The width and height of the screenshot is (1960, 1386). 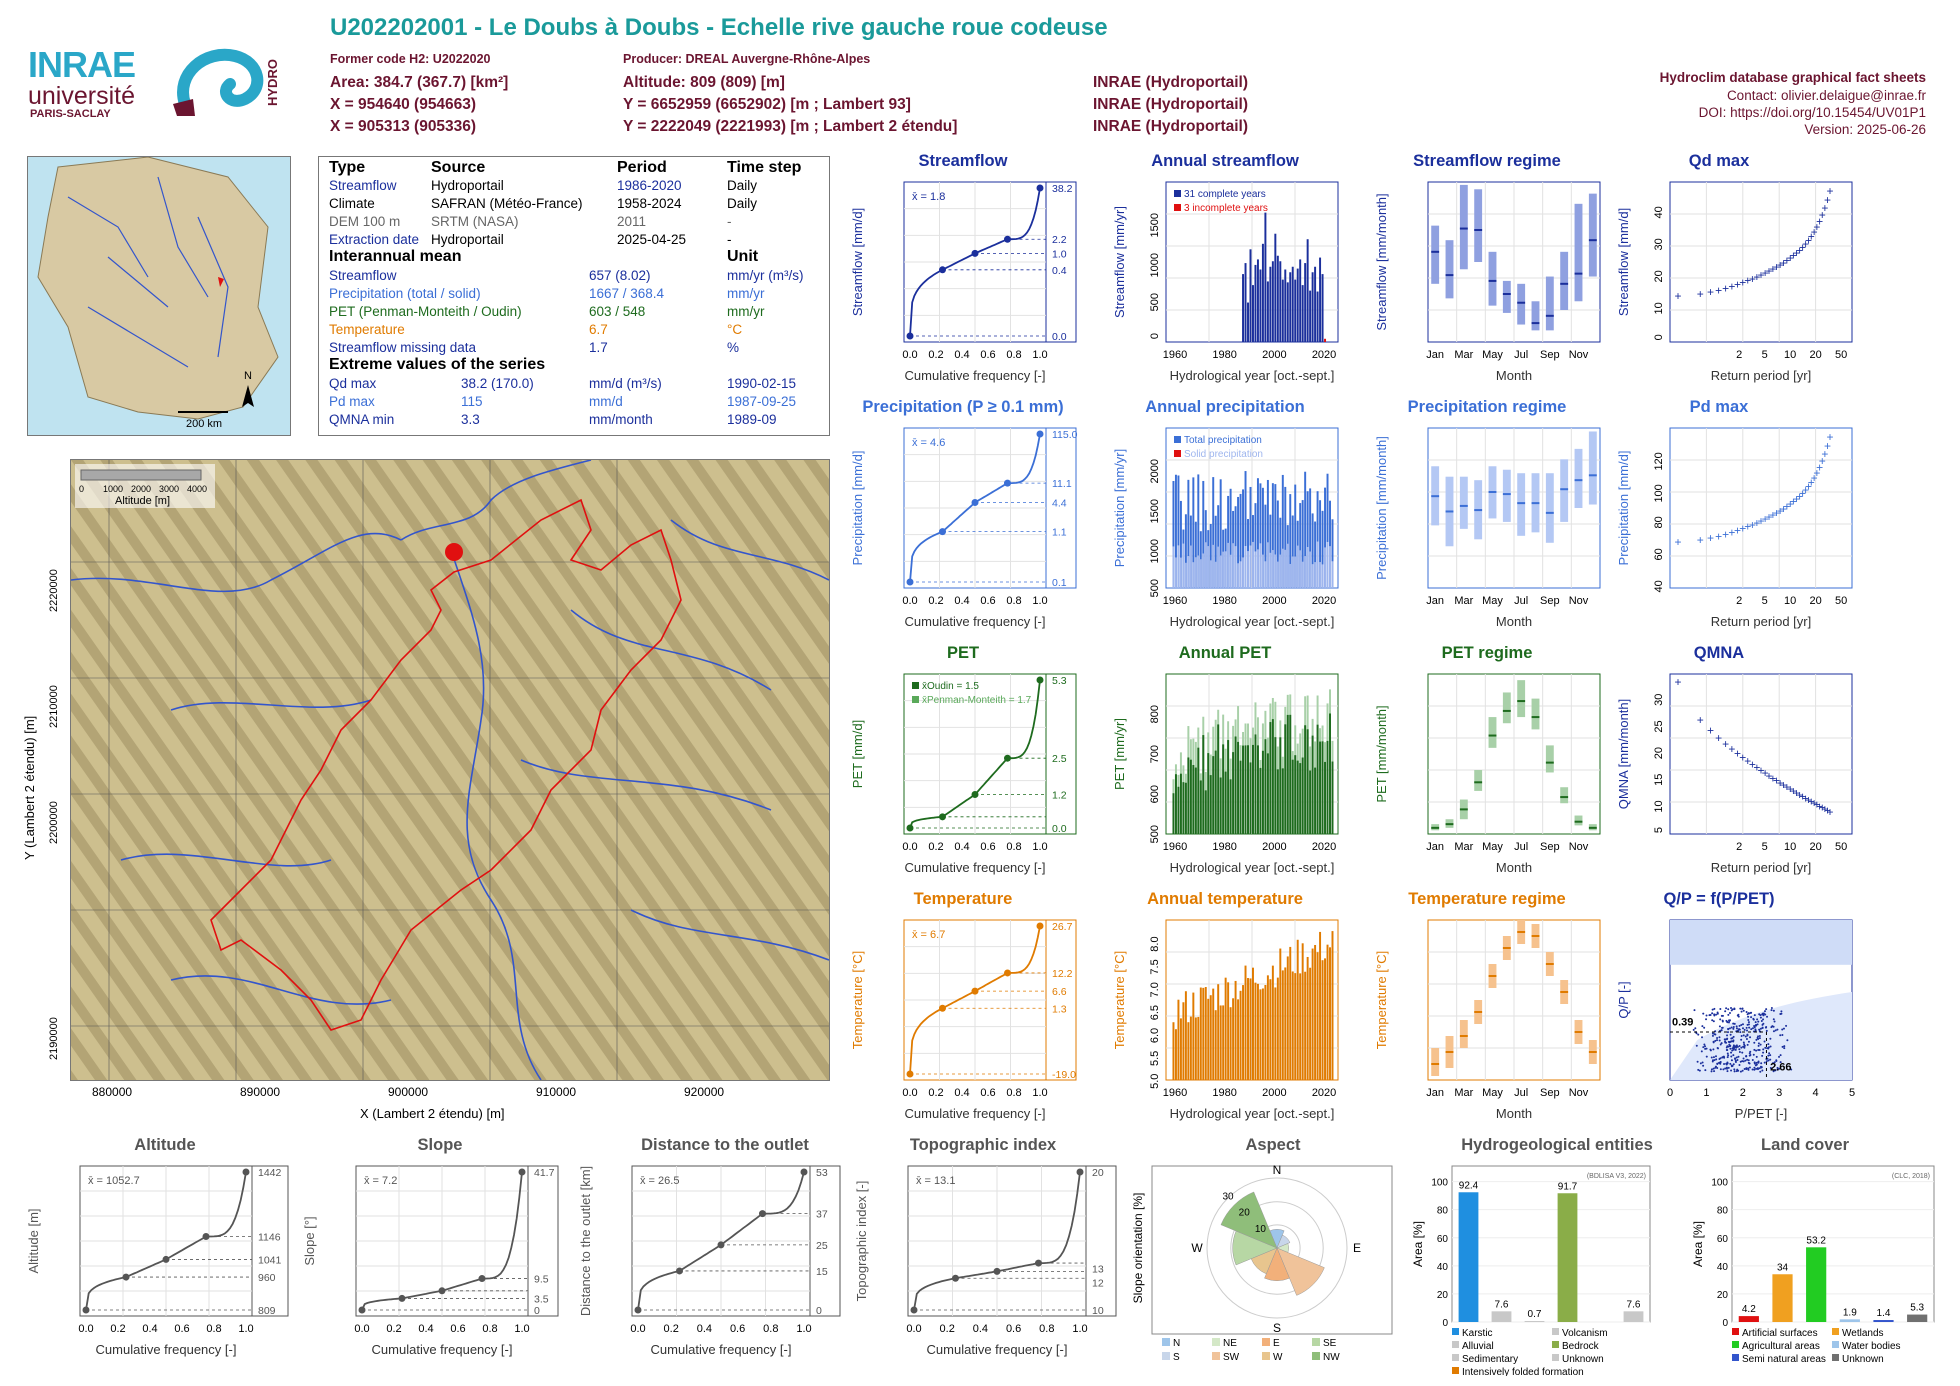 I want to click on hydro-logo: HYDRO, so click(x=226, y=82).